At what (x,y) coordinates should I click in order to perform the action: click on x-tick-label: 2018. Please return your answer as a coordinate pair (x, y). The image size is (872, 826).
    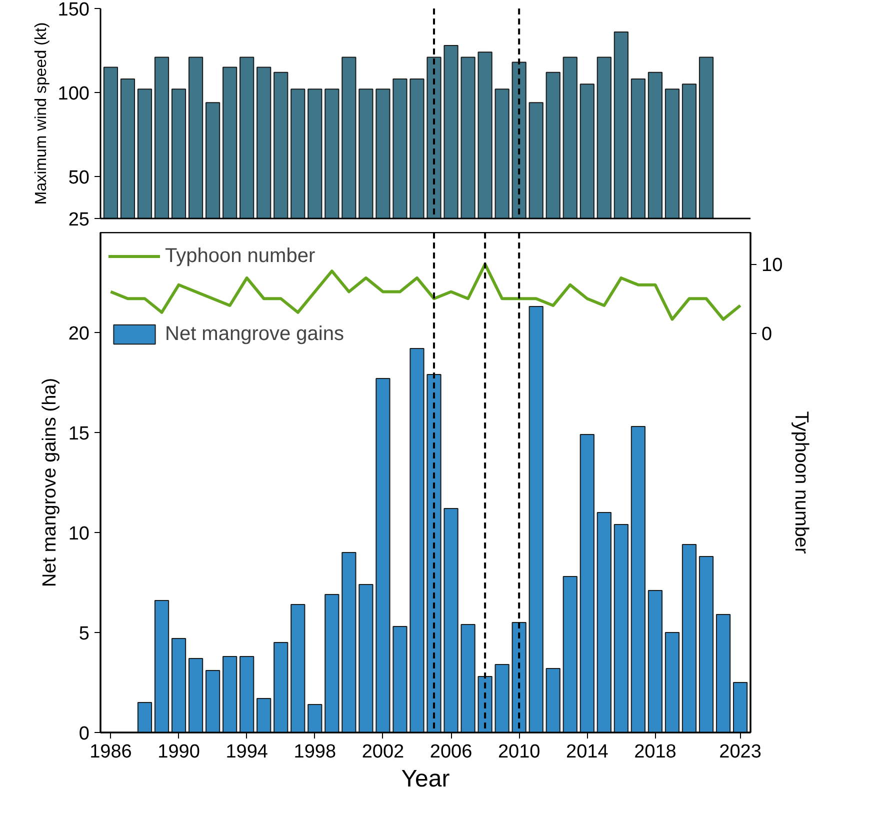
    Looking at the image, I should click on (655, 752).